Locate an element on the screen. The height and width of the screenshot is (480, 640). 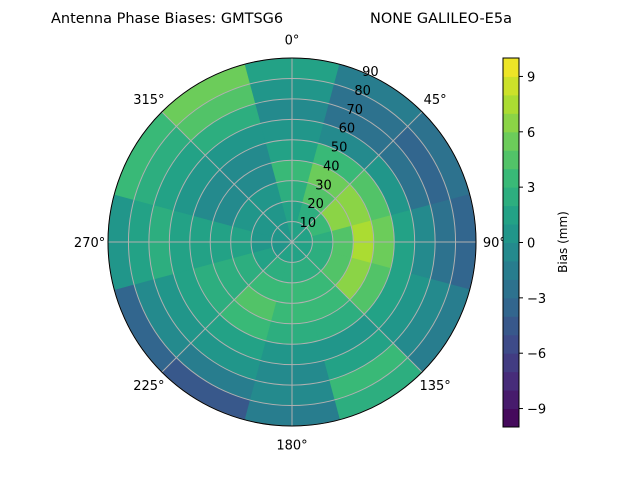
colorbar-tick-label: −6 is located at coordinates (536, 354).